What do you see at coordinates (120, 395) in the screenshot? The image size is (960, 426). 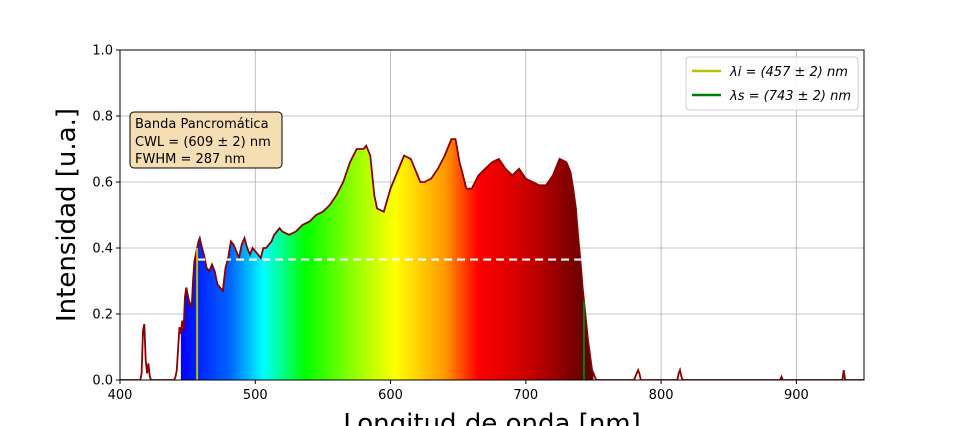 I see `x-tick-label: 400` at bounding box center [120, 395].